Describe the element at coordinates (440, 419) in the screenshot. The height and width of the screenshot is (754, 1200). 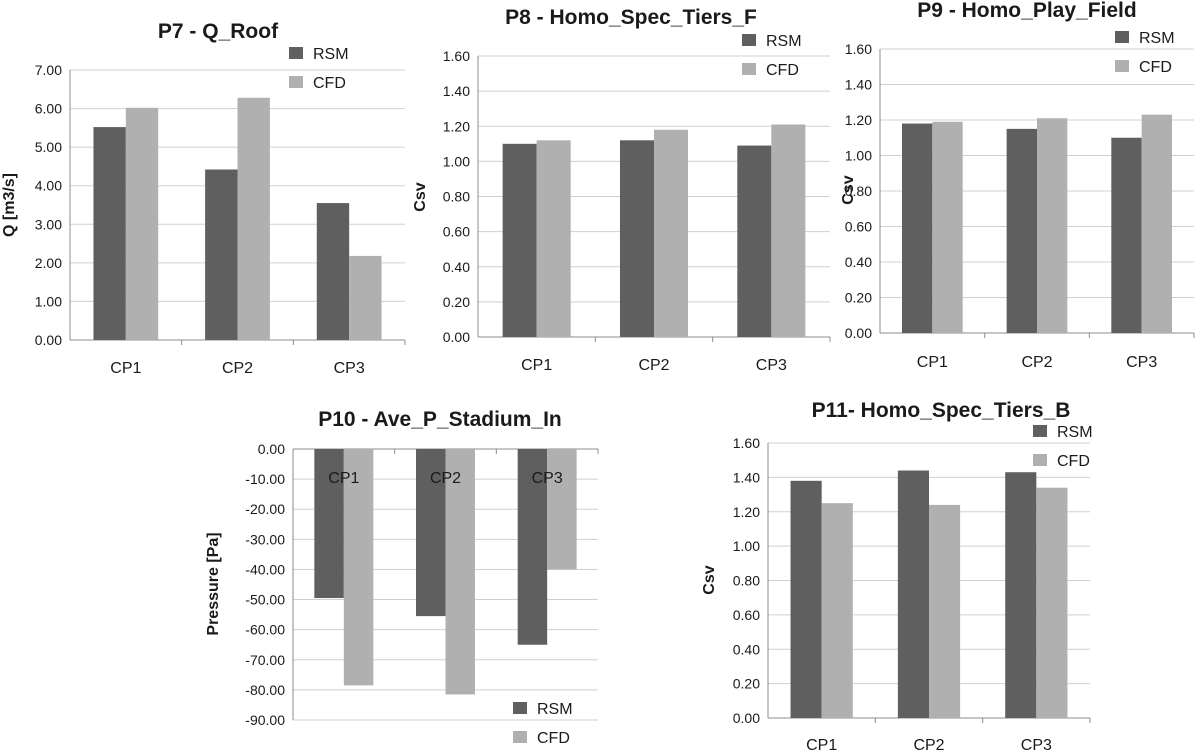
I see `chart-title: P10 - Ave_P_Stadium_In` at that location.